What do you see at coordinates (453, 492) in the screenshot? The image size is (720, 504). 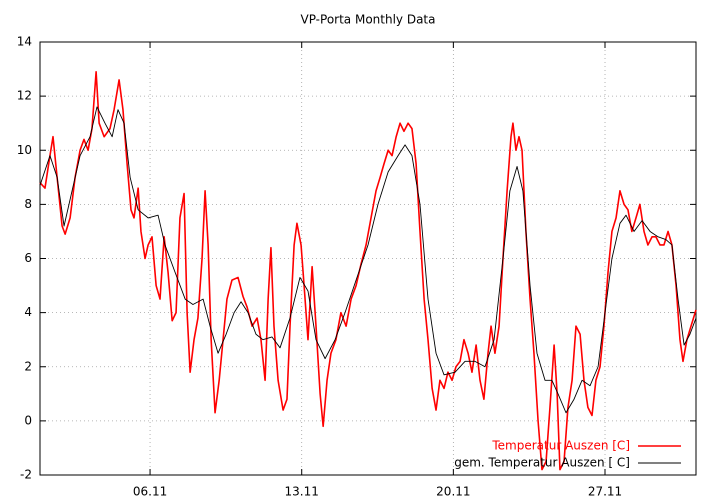 I see `x-tick-label: 20.11` at bounding box center [453, 492].